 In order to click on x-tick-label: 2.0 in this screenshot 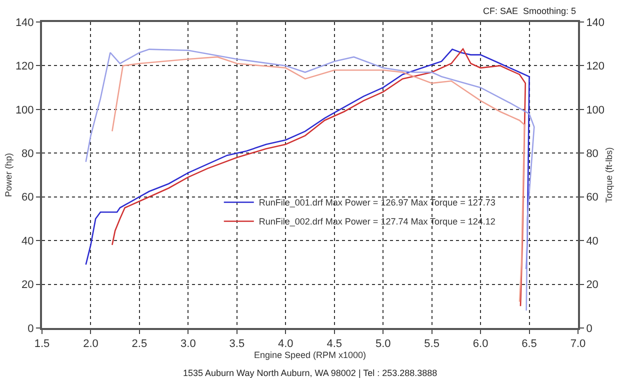, I will do `click(90, 344)`.